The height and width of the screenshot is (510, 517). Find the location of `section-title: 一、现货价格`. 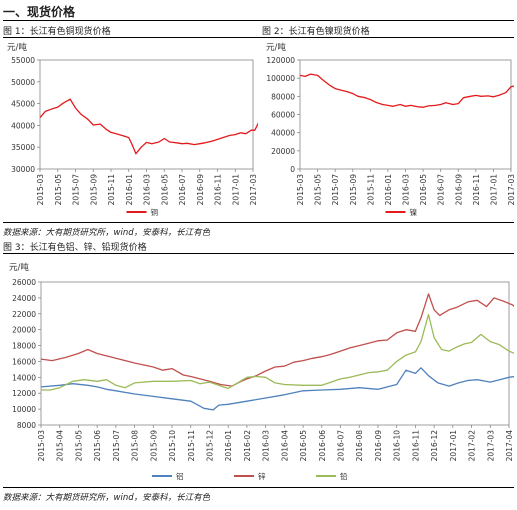

section-title: 一、现货价格 is located at coordinates (39, 12).